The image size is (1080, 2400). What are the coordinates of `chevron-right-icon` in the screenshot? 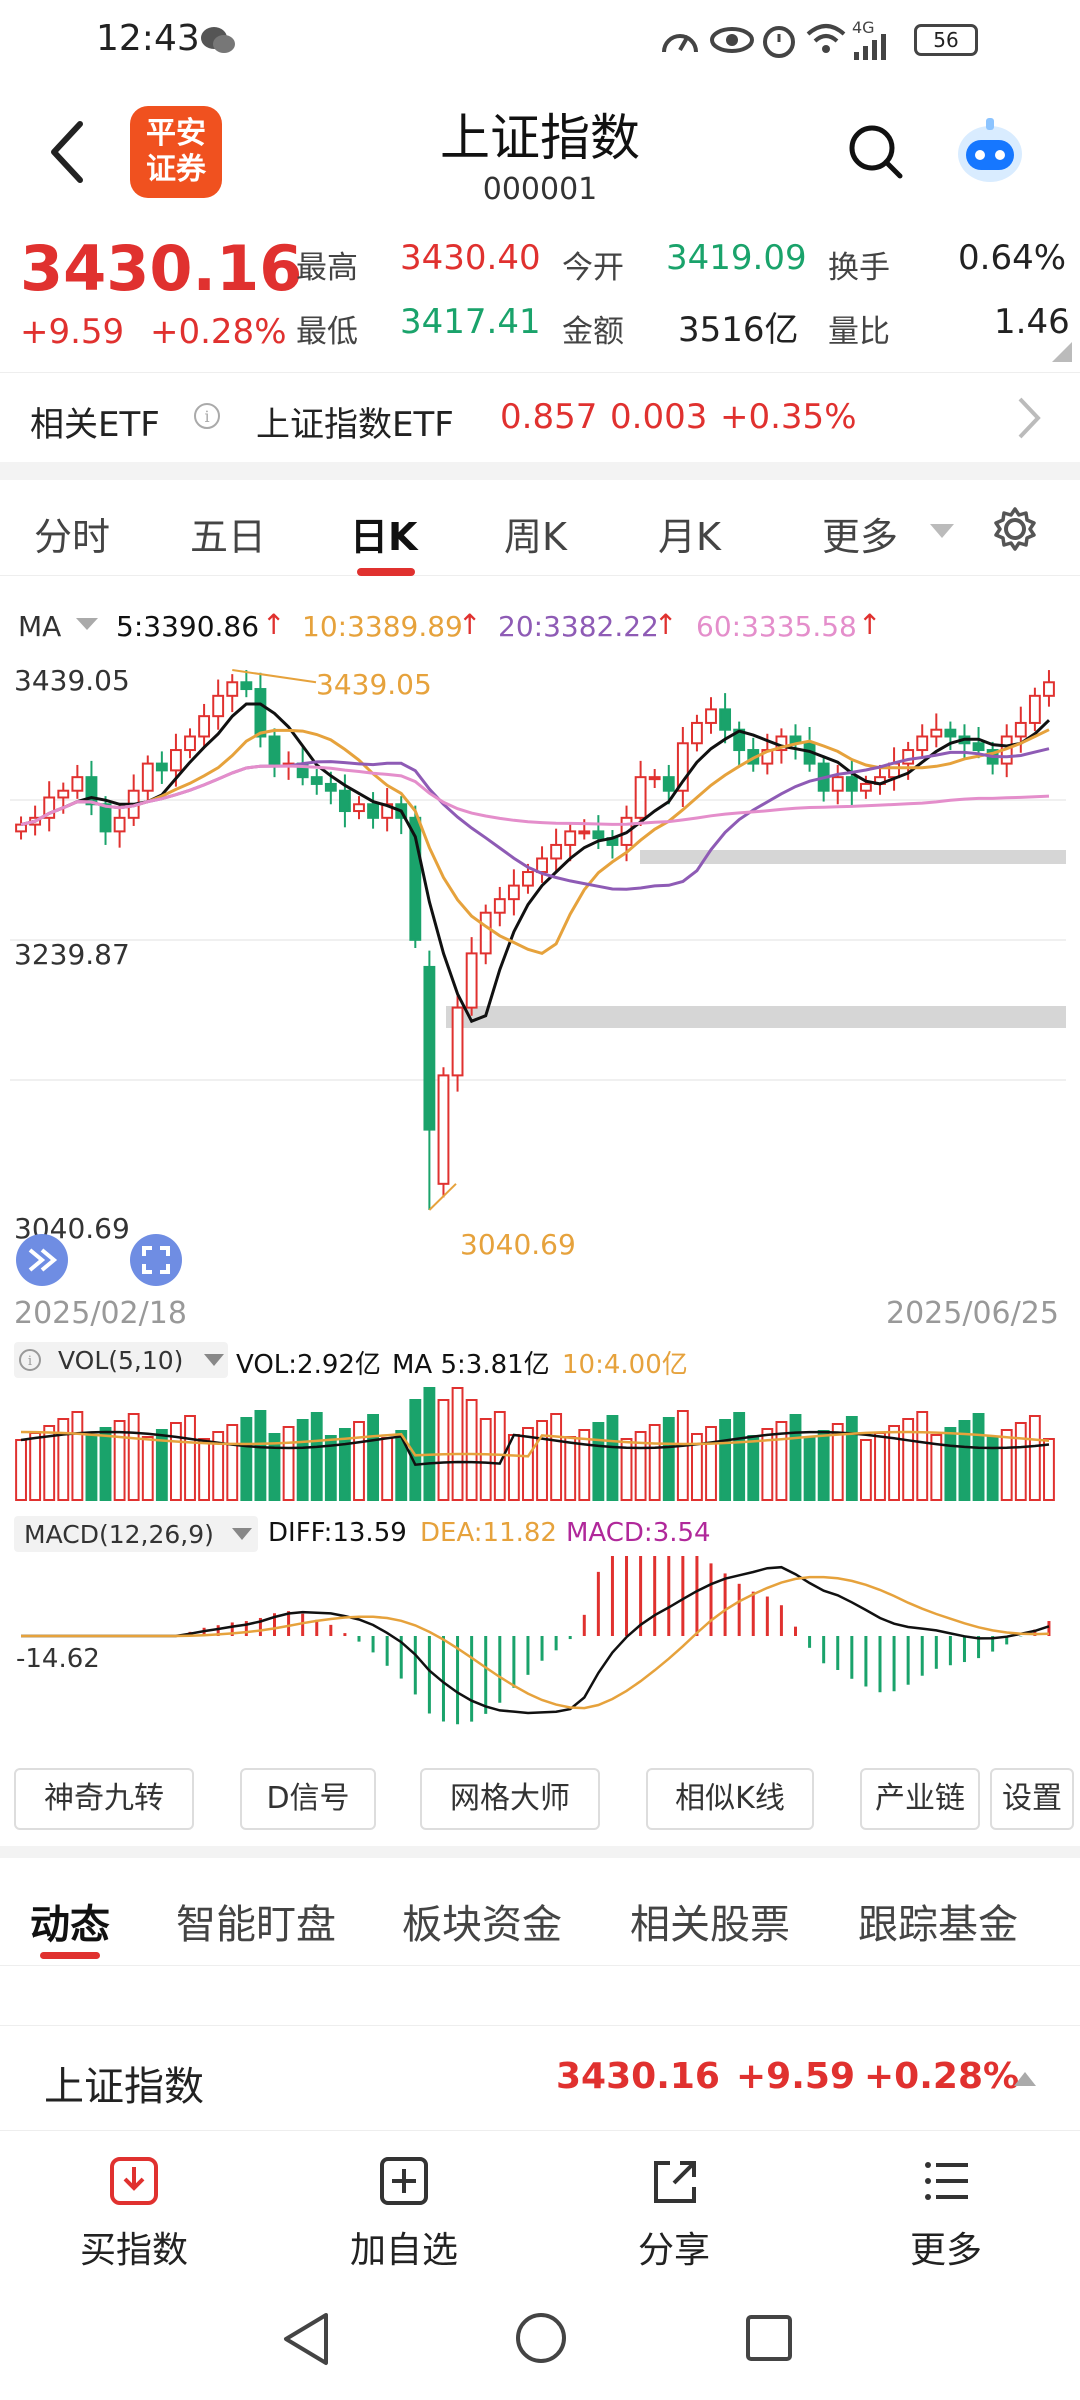 It's located at (1029, 418).